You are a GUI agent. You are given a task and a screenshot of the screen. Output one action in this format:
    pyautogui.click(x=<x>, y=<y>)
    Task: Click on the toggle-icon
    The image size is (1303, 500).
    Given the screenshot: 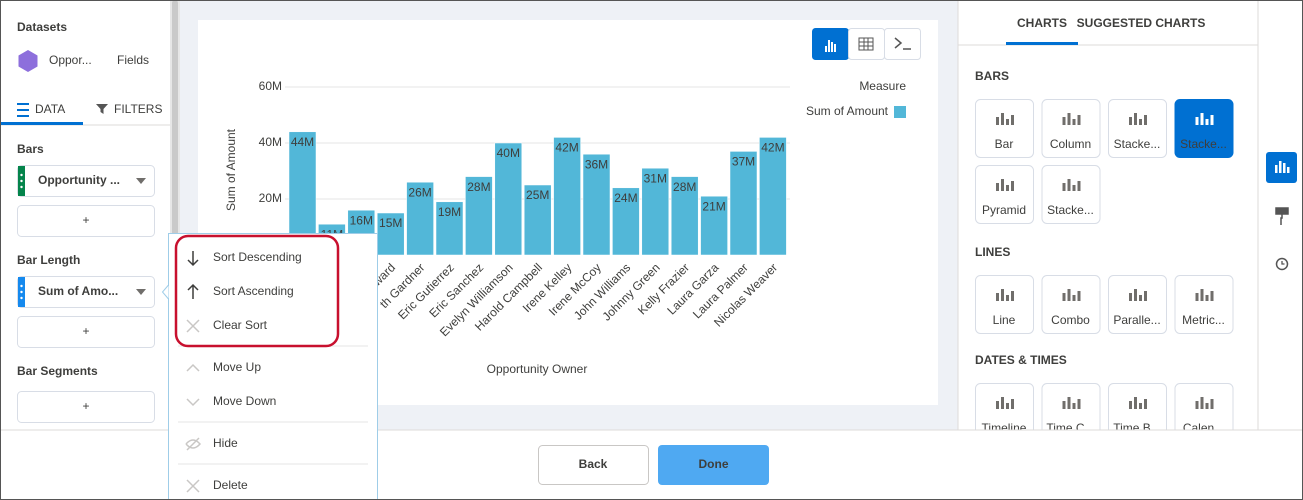 What is the action you would take?
    pyautogui.click(x=826, y=49)
    